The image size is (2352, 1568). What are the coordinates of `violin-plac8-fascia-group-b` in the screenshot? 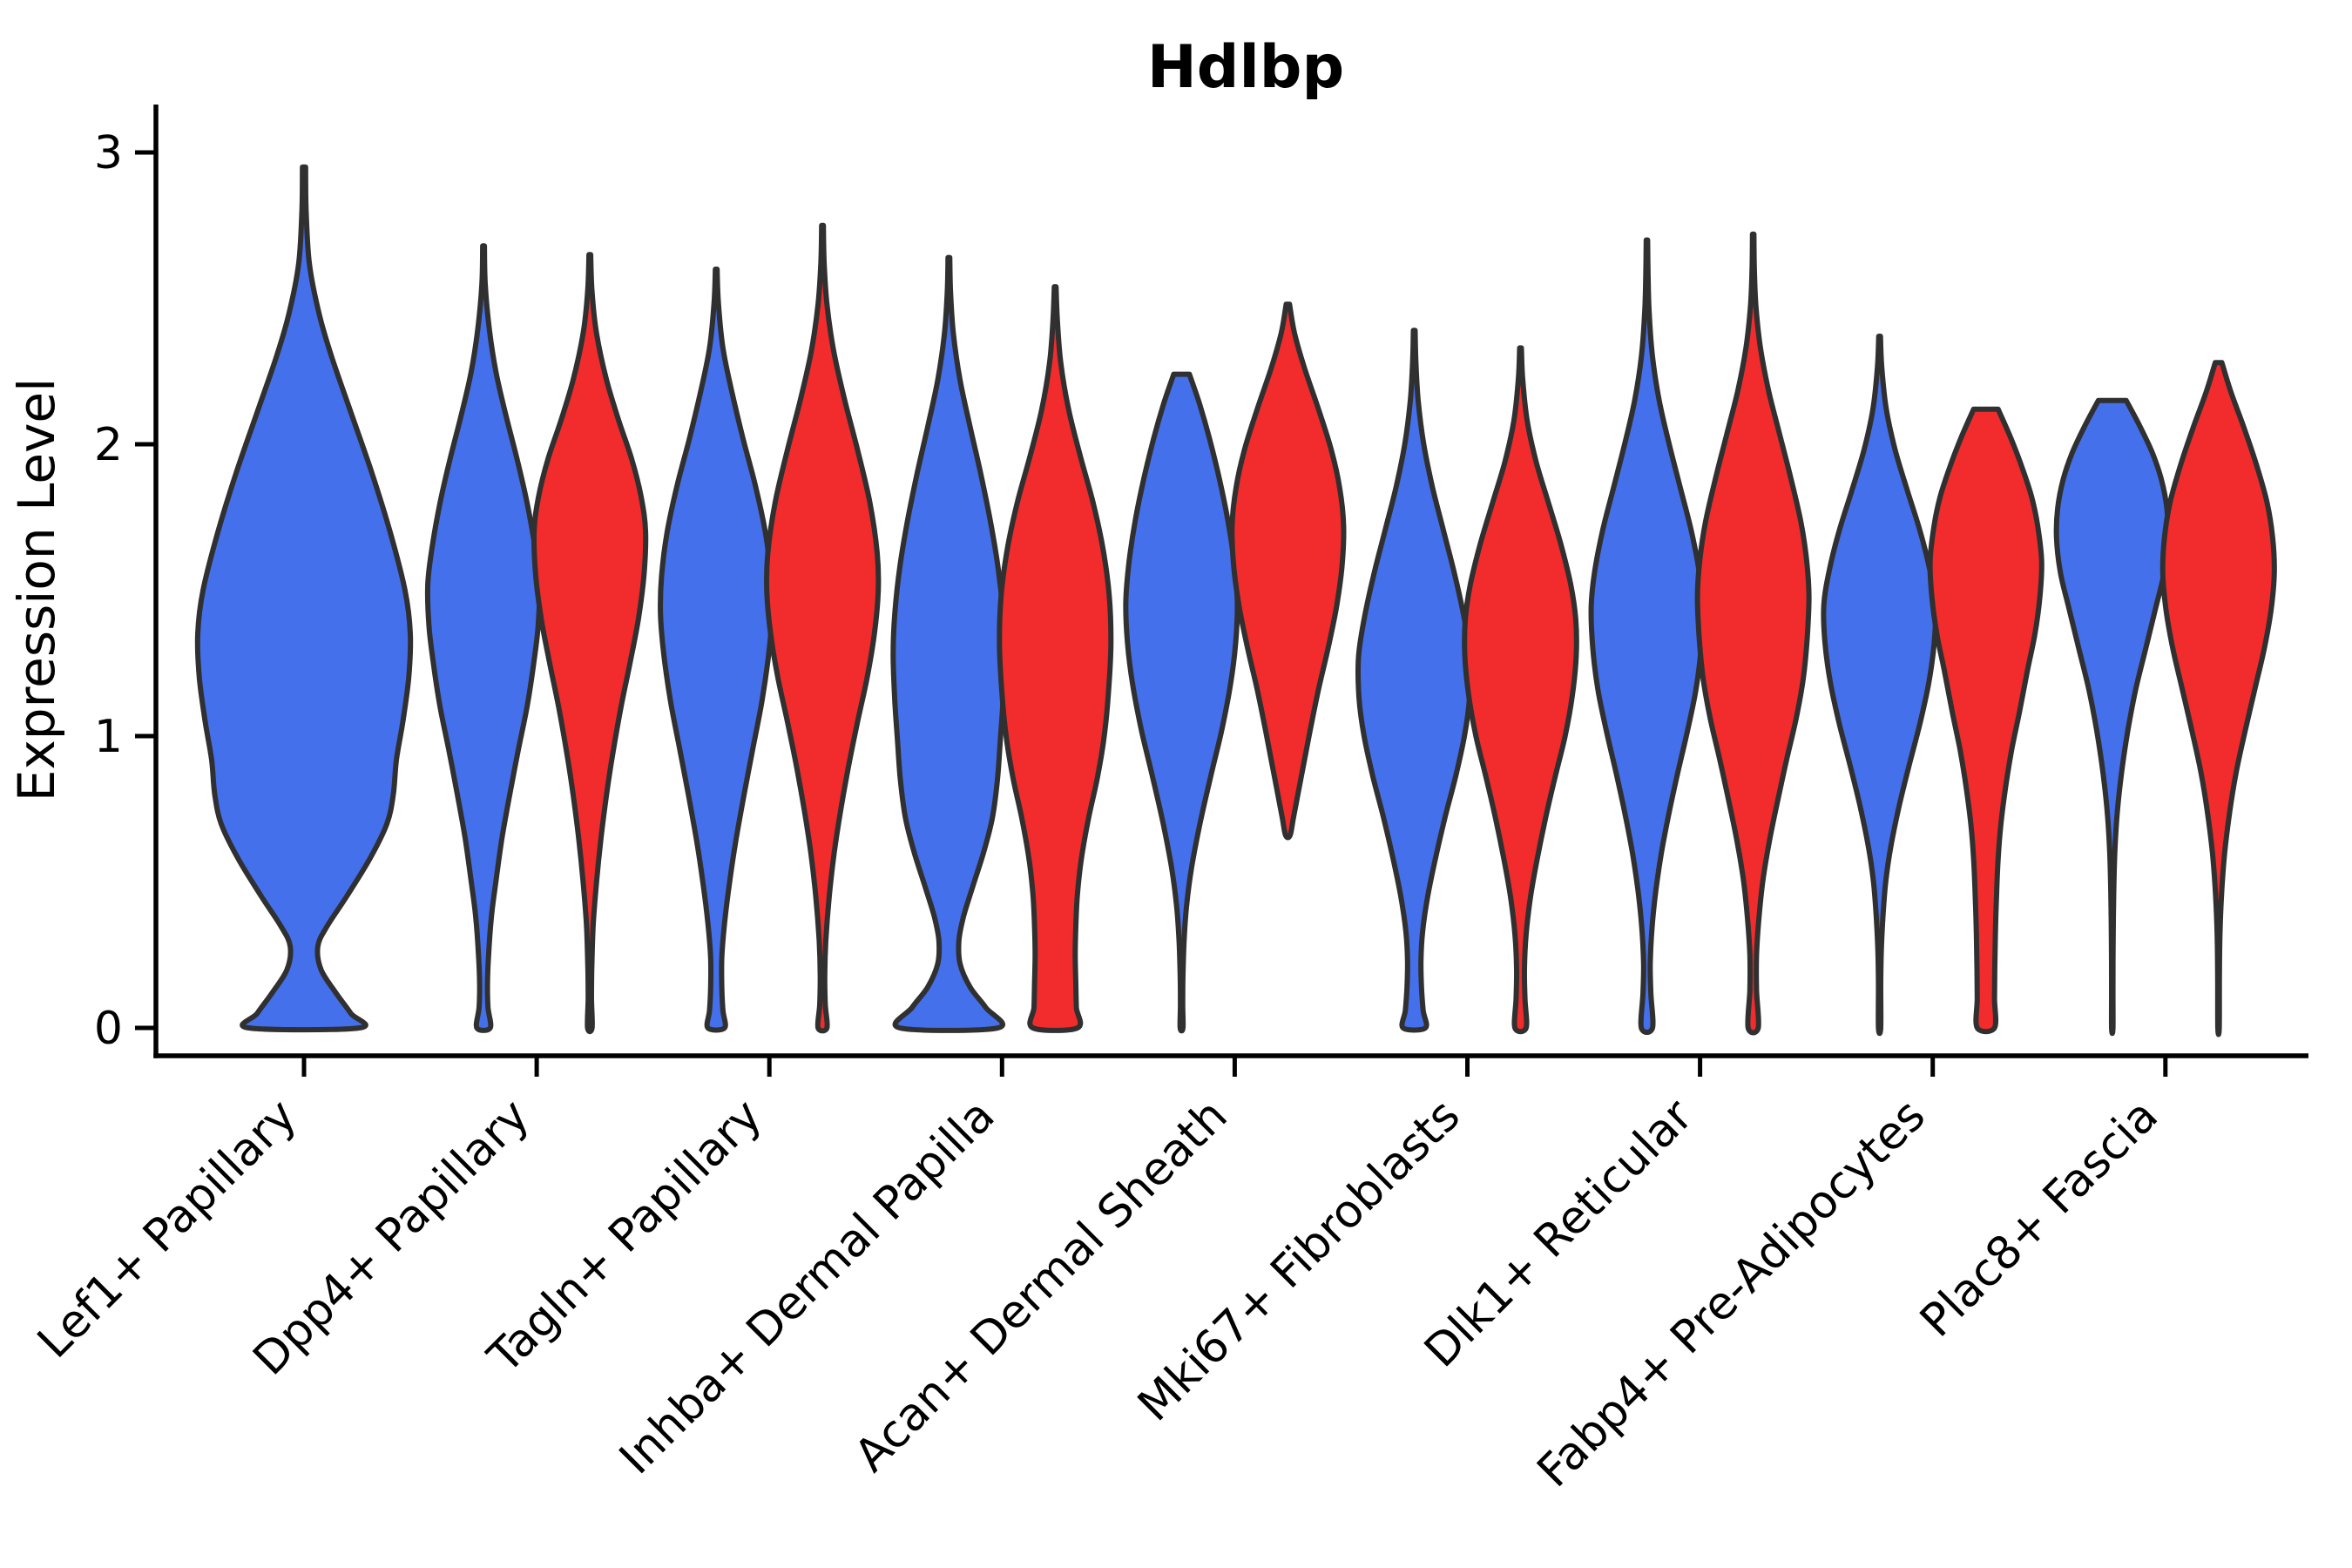 It's located at (2218, 698).